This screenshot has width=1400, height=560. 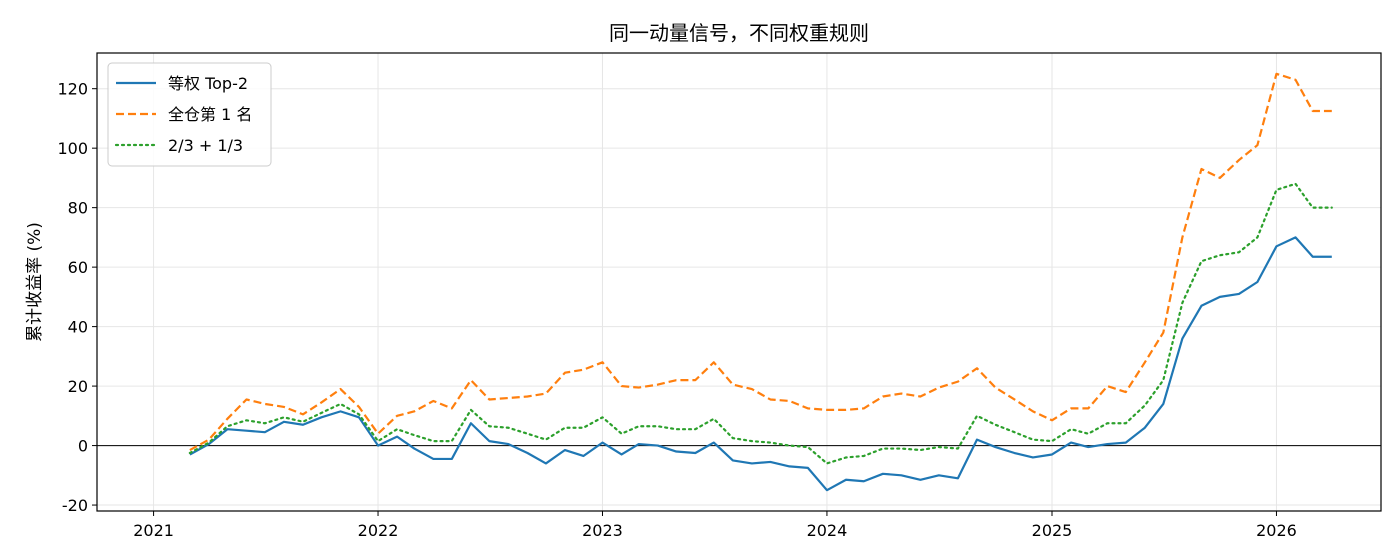 What do you see at coordinates (602, 530) in the screenshot?
I see `x-tick-label: 2023` at bounding box center [602, 530].